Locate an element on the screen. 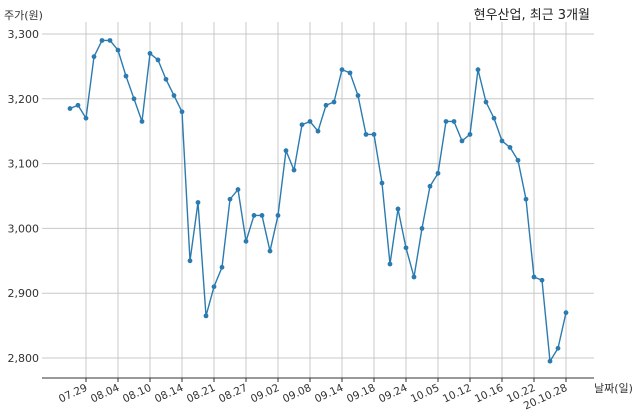 The height and width of the screenshot is (419, 640). y-tick-labels: 2,800 2,900 3,000 3,100 3,200 3,300 is located at coordinates (24, 196).